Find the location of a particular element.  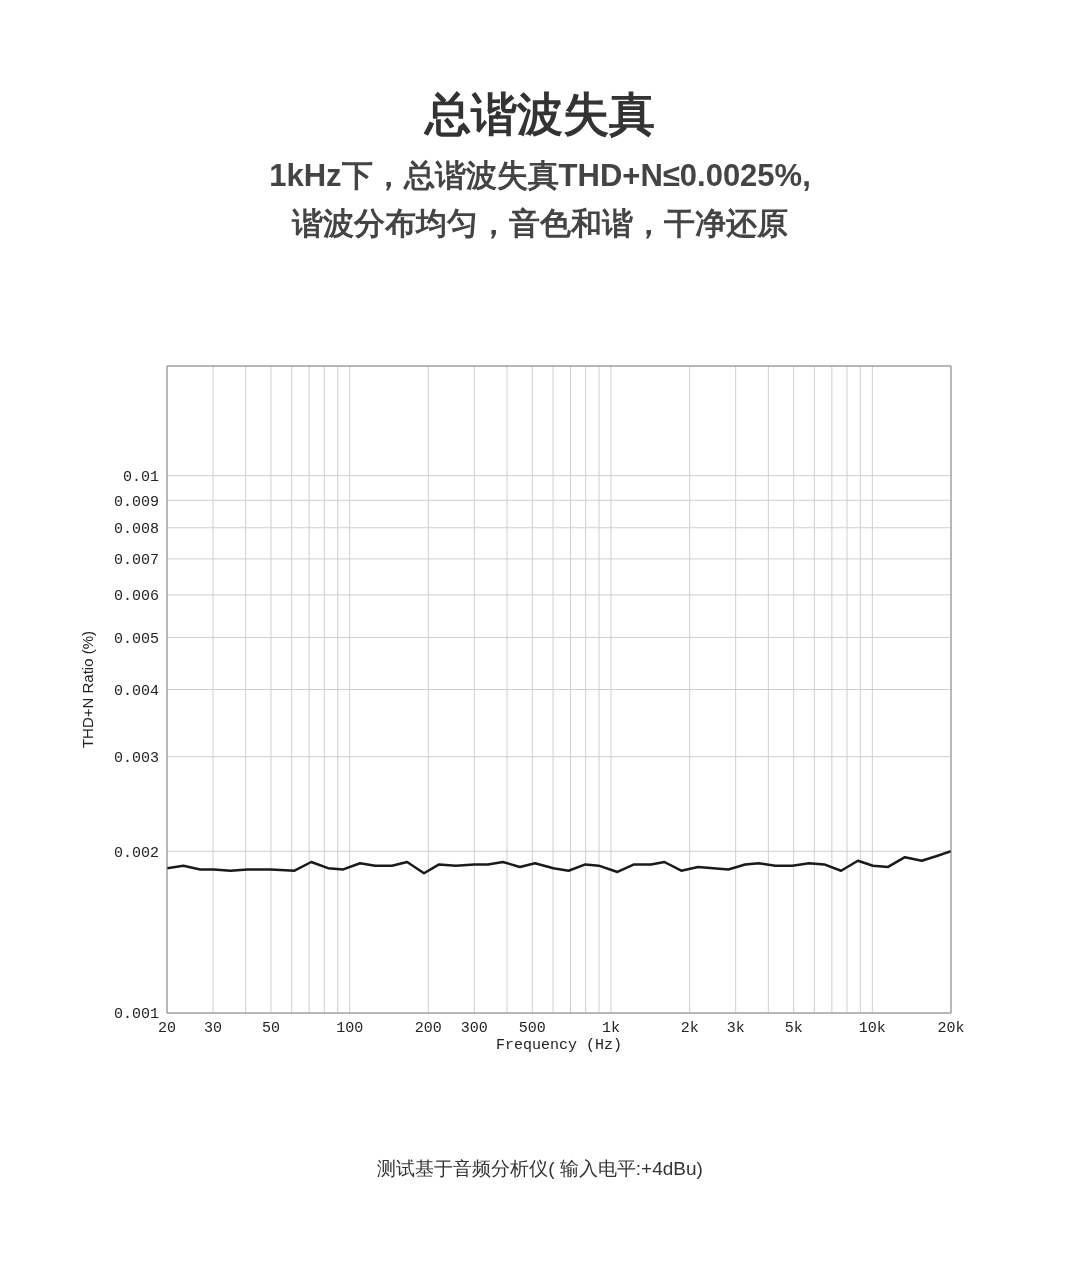

y-tick-label: 0.001 is located at coordinates (136, 1015).